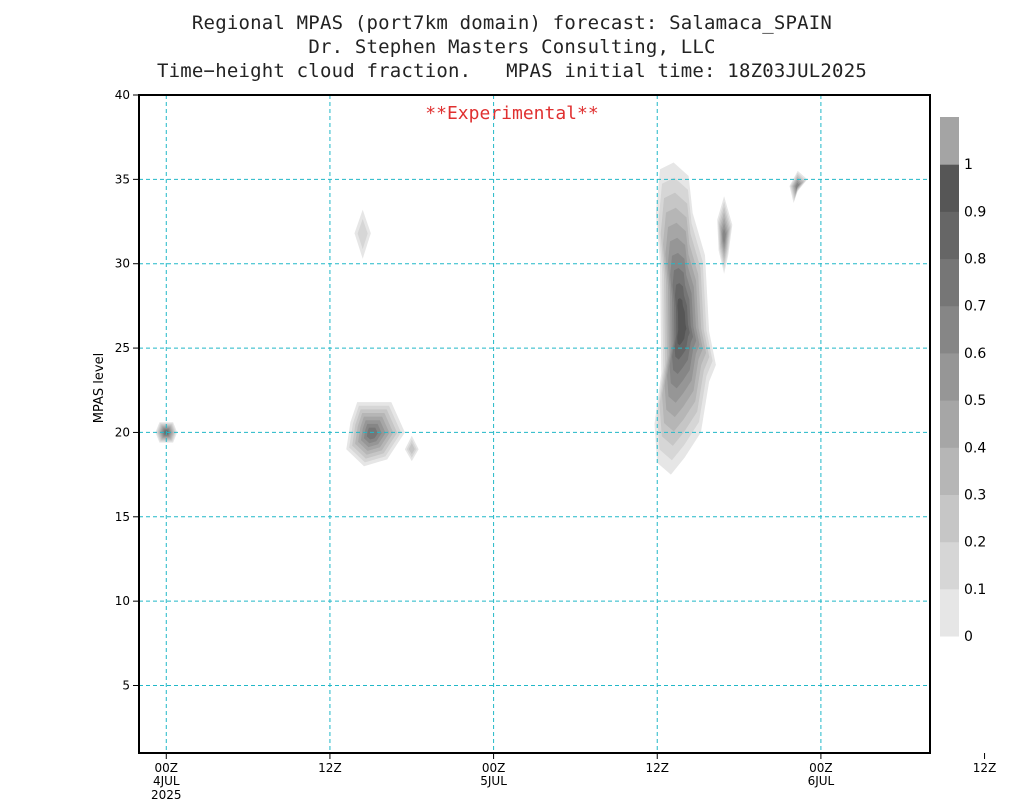 This screenshot has height=800, width=1024. What do you see at coordinates (166, 781) in the screenshot?
I see `x-tick-date-6: 4JUL` at bounding box center [166, 781].